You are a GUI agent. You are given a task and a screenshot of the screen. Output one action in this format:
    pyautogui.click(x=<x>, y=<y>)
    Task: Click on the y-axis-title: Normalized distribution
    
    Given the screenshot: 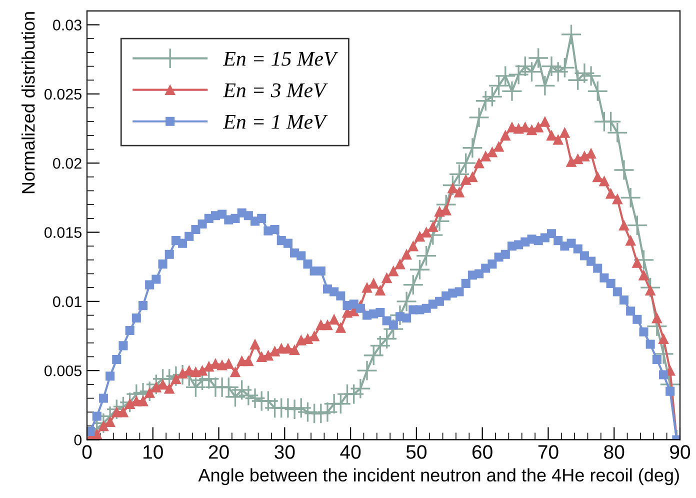 What is the action you would take?
    pyautogui.click(x=28, y=103)
    